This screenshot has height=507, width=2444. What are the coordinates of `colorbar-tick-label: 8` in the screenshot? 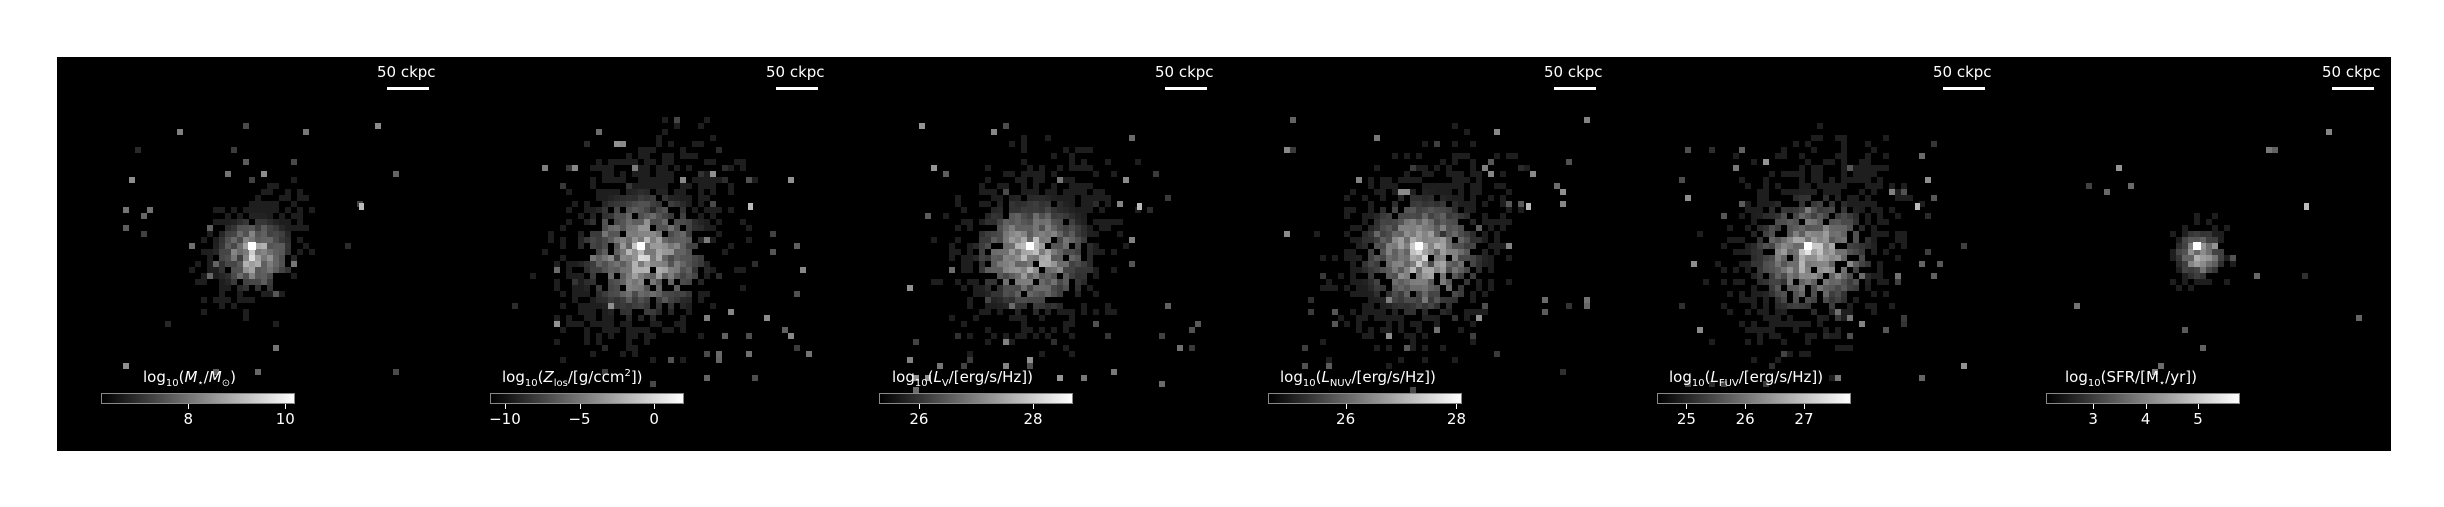 It's located at (188, 419).